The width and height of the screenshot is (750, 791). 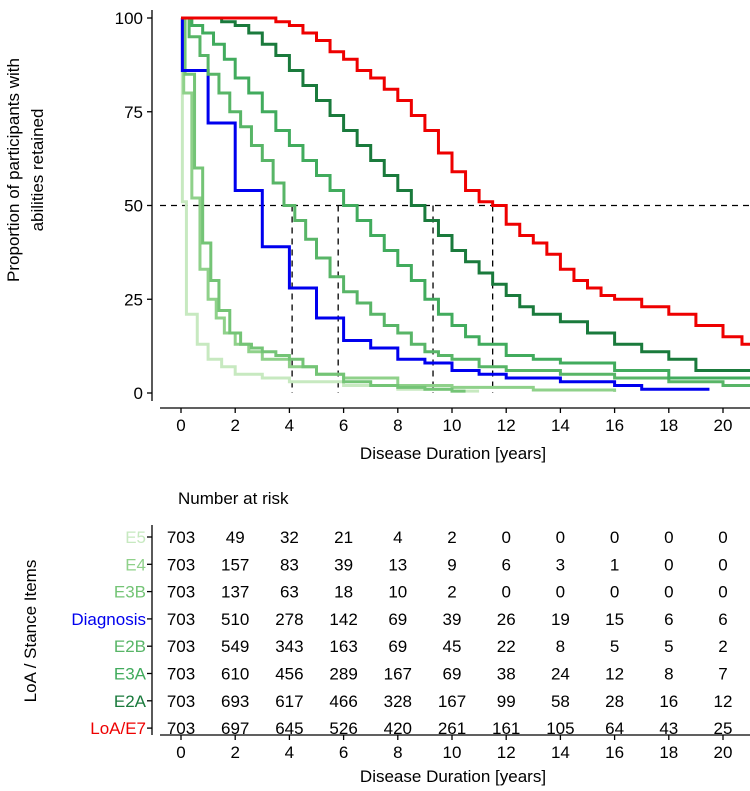 What do you see at coordinates (343, 728) in the screenshot?
I see `risk-cell: 526` at bounding box center [343, 728].